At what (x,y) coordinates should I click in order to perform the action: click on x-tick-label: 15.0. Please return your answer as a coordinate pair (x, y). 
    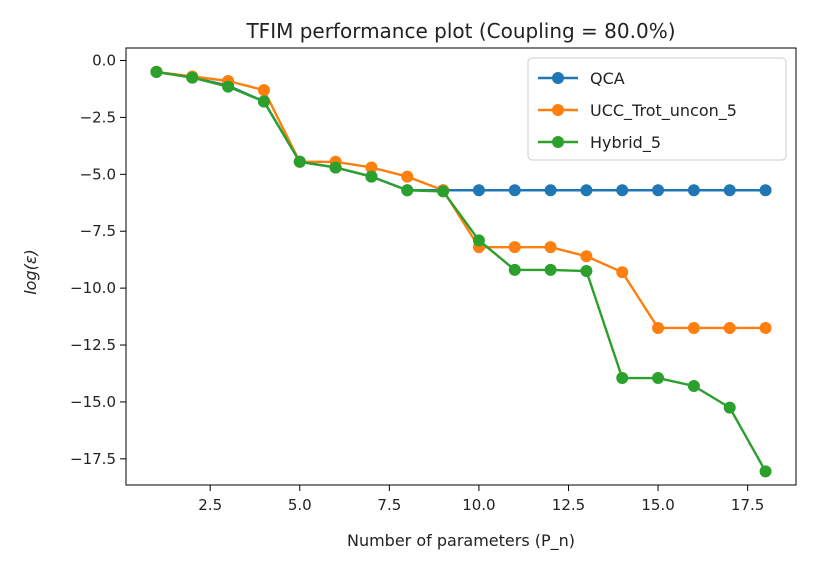
    Looking at the image, I should click on (657, 505).